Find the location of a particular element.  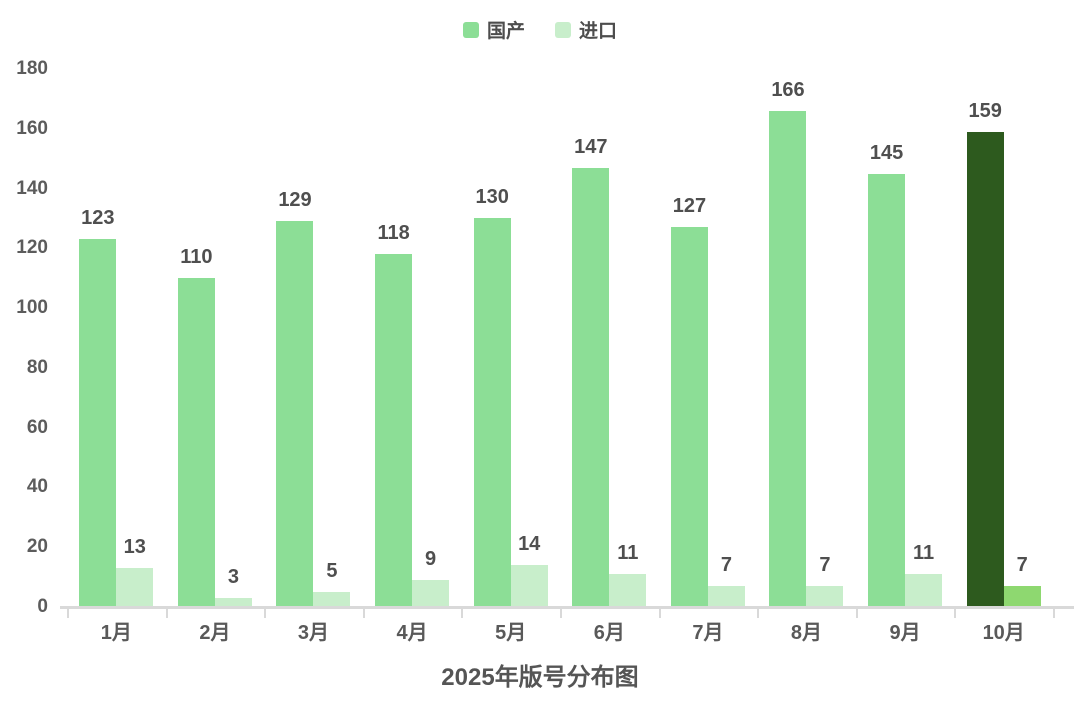

legend-swatch-domestic is located at coordinates (470, 29).